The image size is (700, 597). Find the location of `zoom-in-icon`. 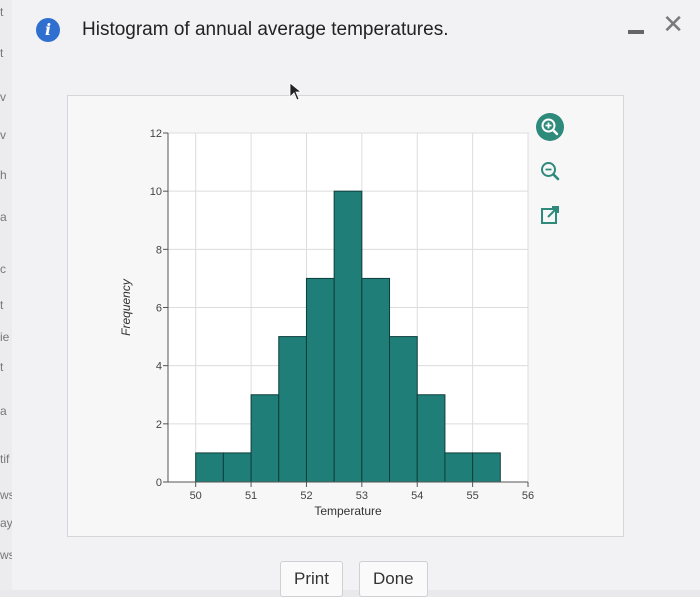

zoom-in-icon is located at coordinates (550, 127).